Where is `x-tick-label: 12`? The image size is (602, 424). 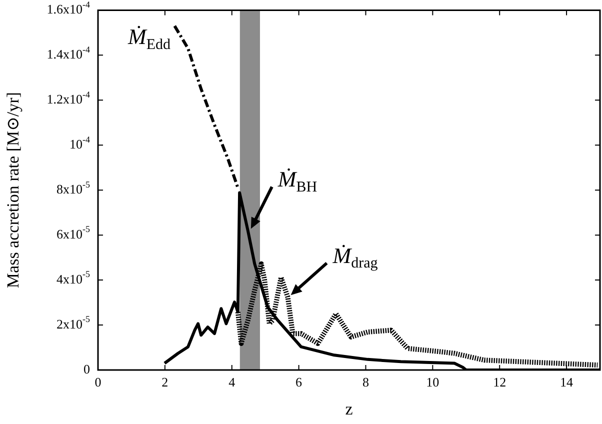 x-tick-label: 12 is located at coordinates (499, 382).